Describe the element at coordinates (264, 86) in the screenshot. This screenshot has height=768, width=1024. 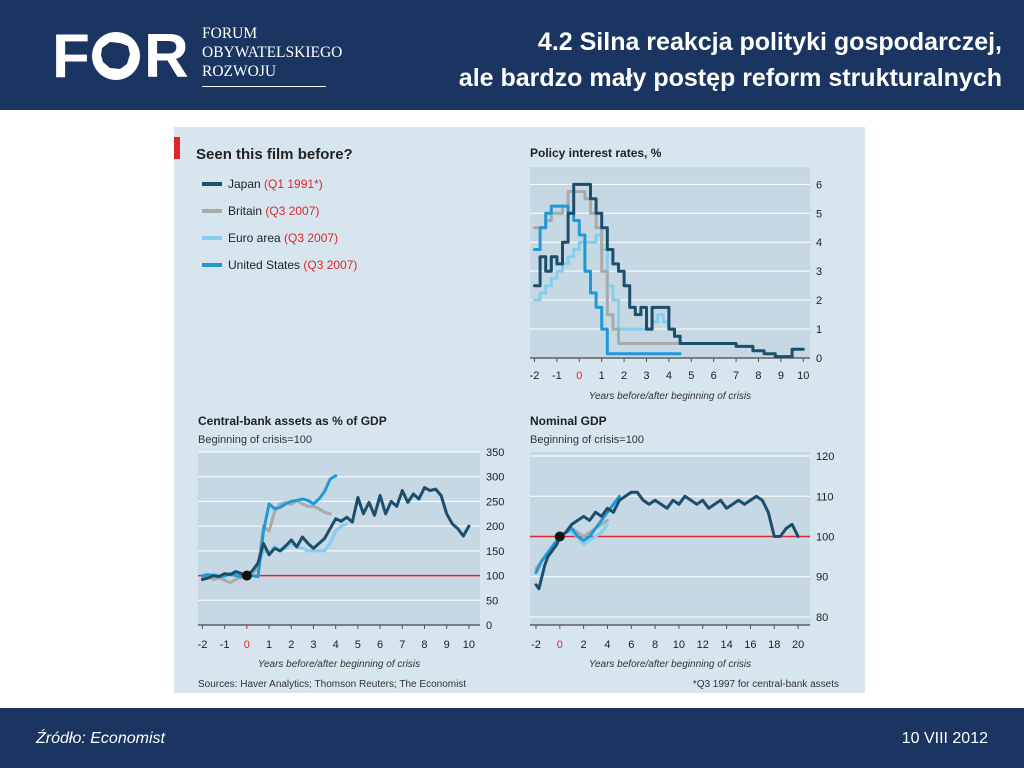
I see `logo-underline` at that location.